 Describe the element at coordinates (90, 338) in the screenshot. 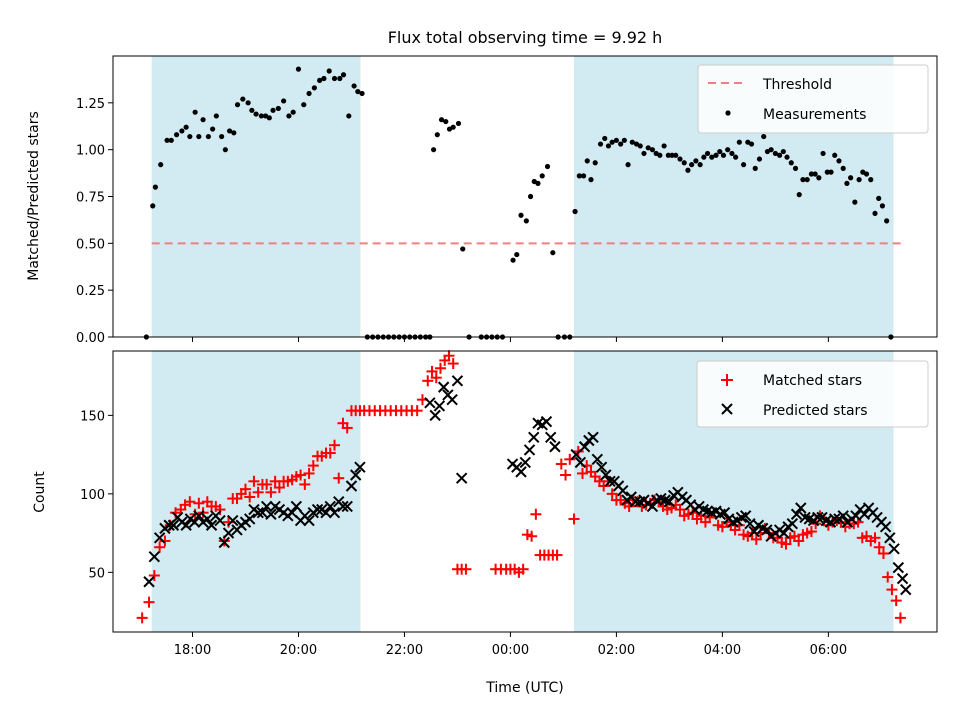

I see `top-y-tick-label: 0.00` at that location.